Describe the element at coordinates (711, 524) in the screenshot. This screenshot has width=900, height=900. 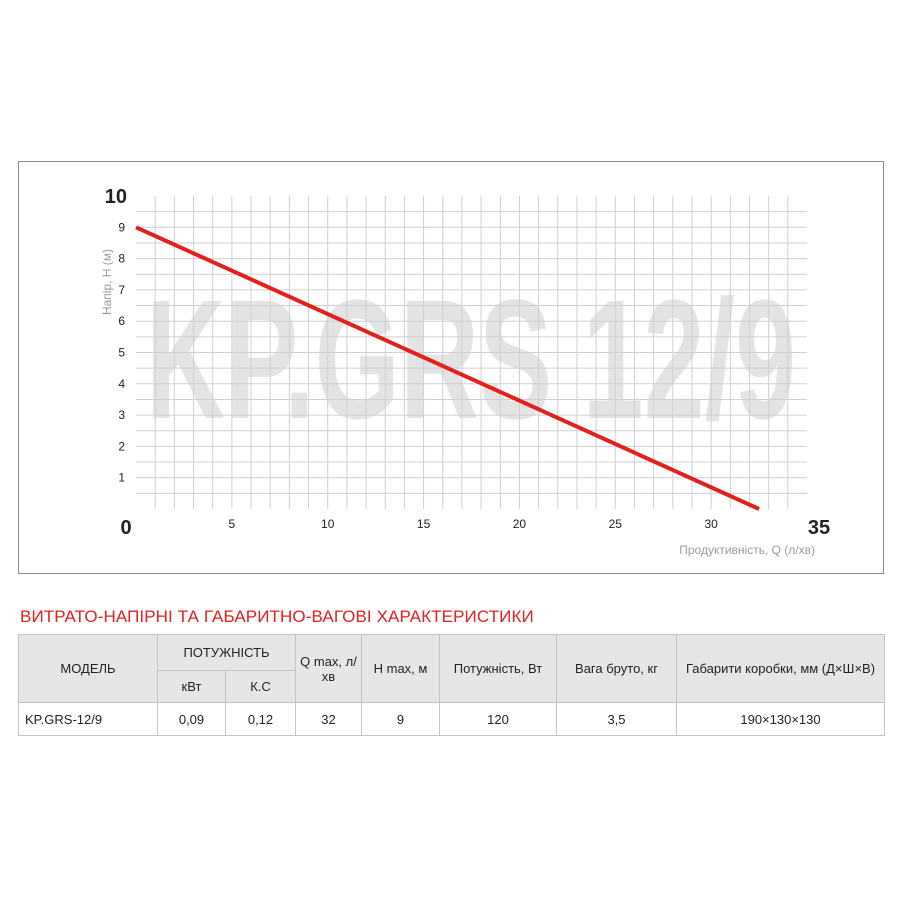
I see `x-tick-label: 30` at that location.